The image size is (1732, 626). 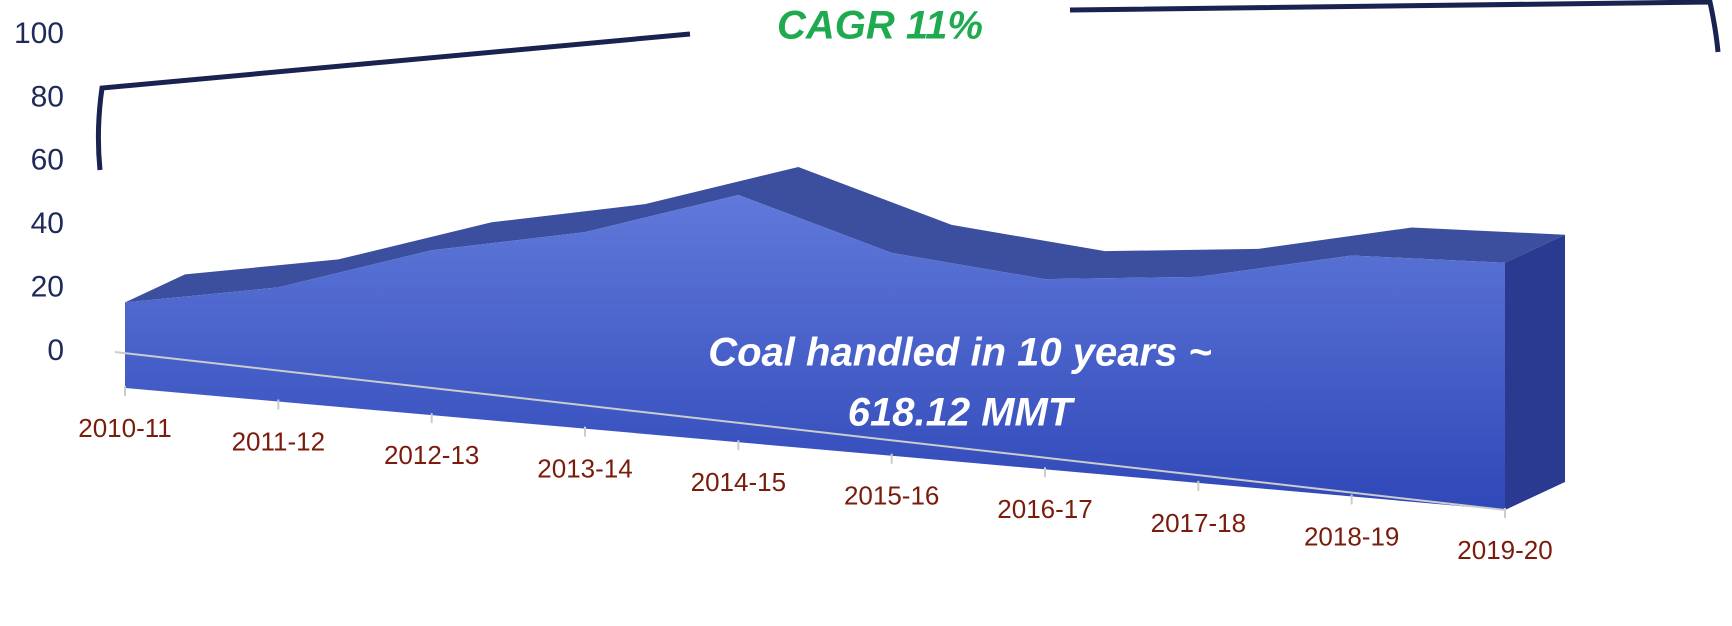 I want to click on y-tick-label: 20, so click(x=47, y=287).